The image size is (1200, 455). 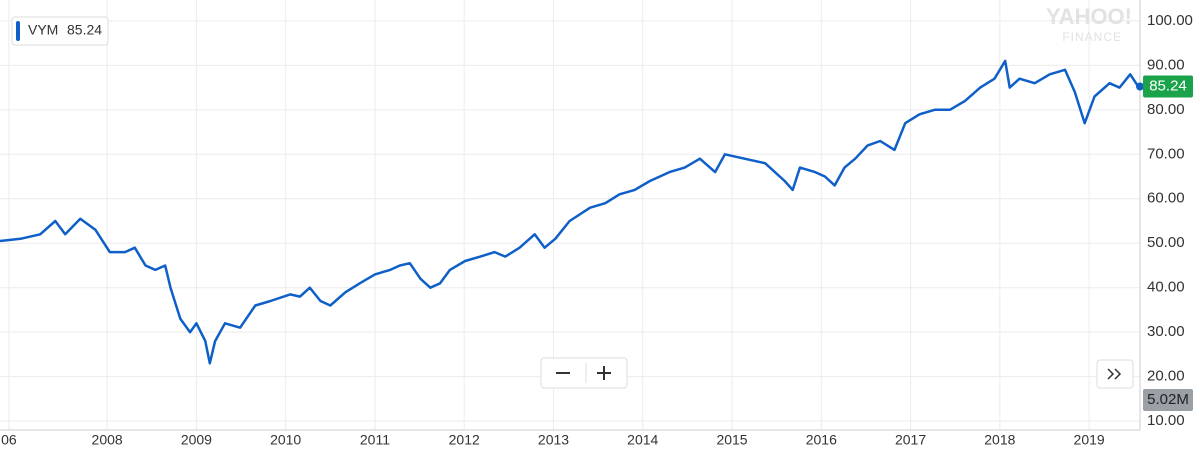 I want to click on scroll-button, so click(x=1115, y=374).